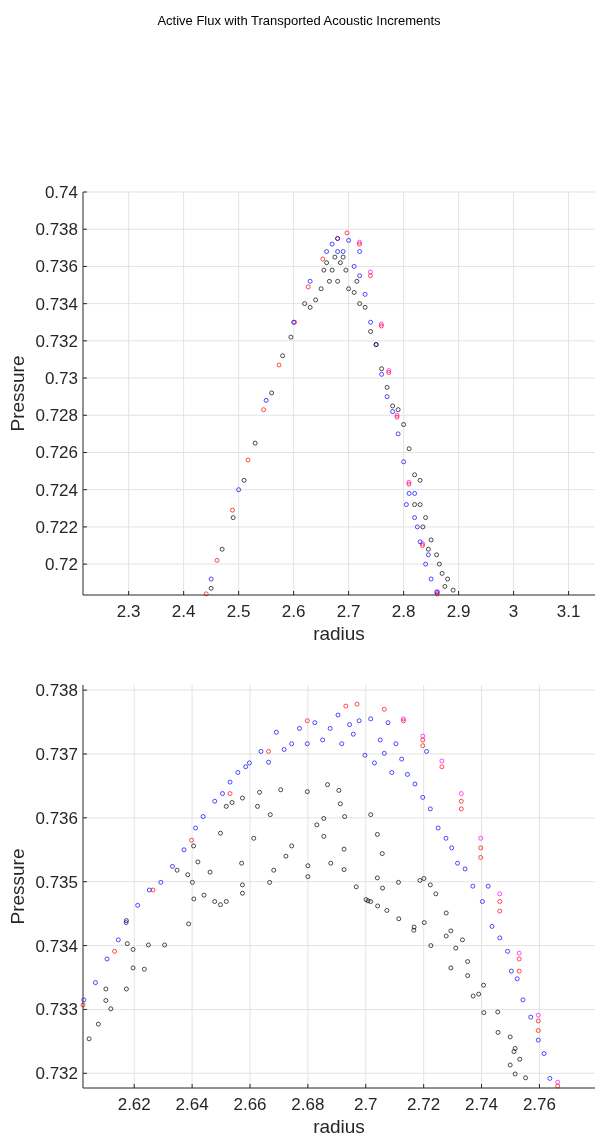 The height and width of the screenshot is (1141, 598). Describe the element at coordinates (482, 1104) in the screenshot. I see `x-tick-label: 2.74` at that location.